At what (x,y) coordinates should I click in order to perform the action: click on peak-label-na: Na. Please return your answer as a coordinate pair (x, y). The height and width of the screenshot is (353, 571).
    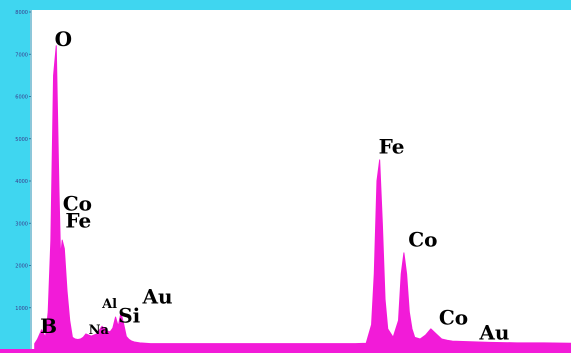
    Looking at the image, I should click on (99, 330).